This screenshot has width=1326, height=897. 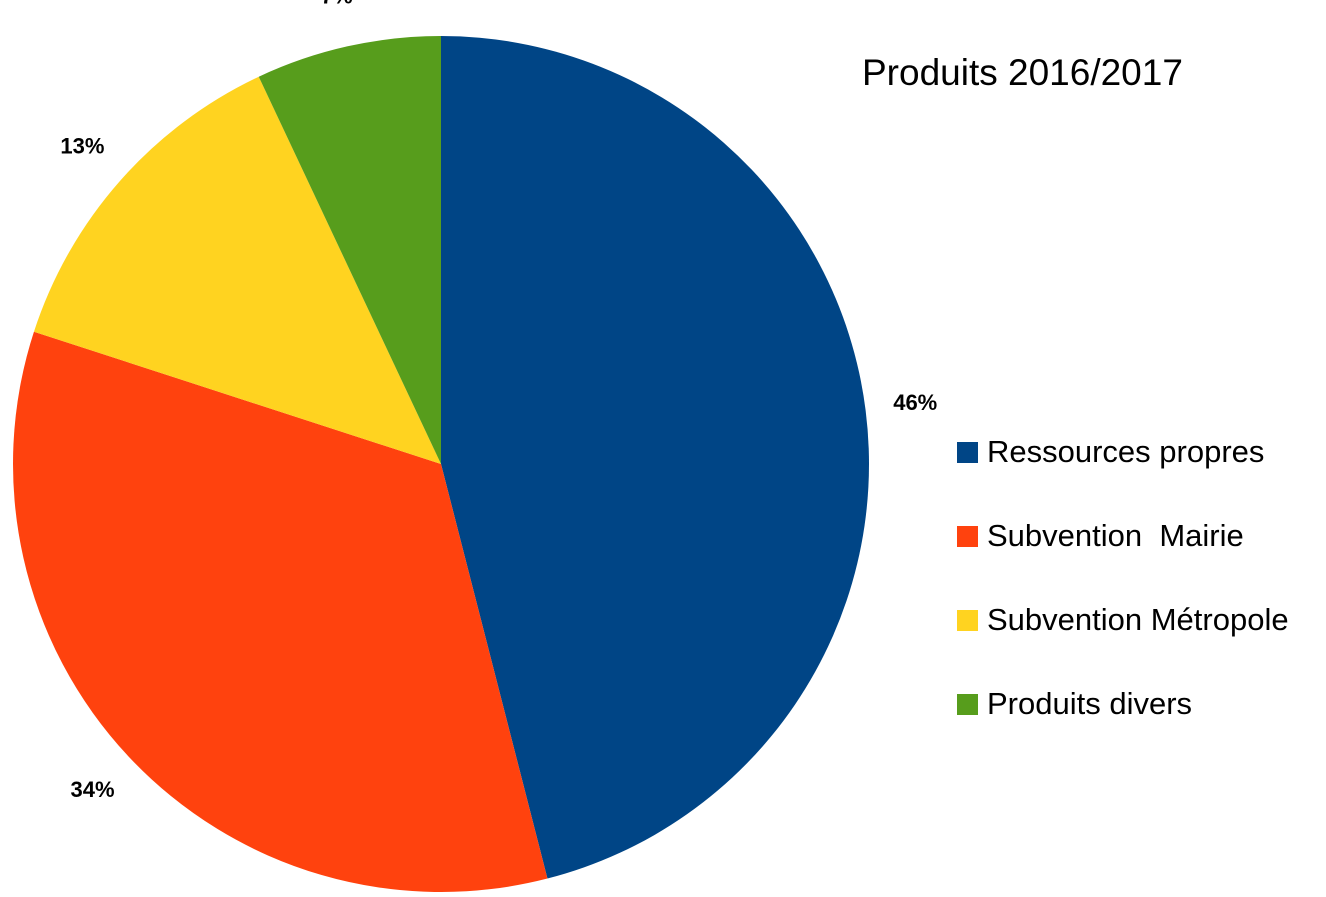 I want to click on legend-item: Subvention Métropole, so click(x=1123, y=620).